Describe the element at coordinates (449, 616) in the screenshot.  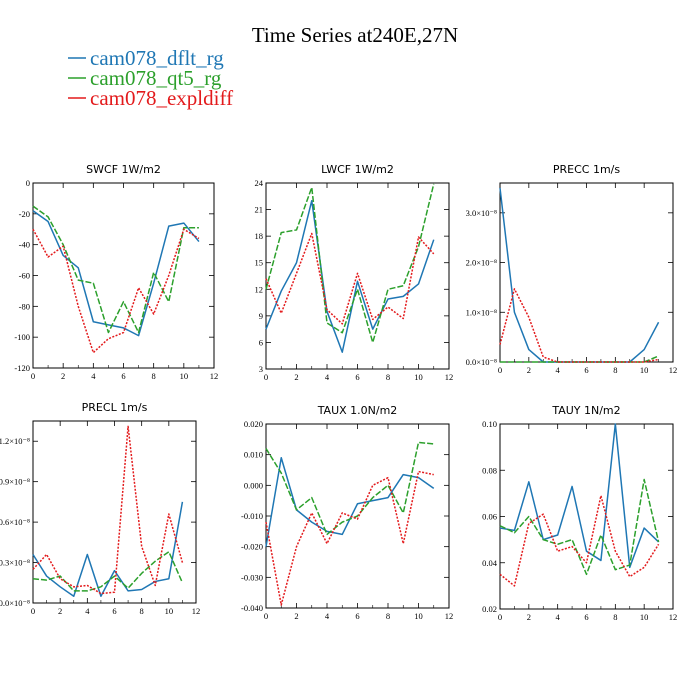
I see `x-tick-label-taux: 12` at that location.